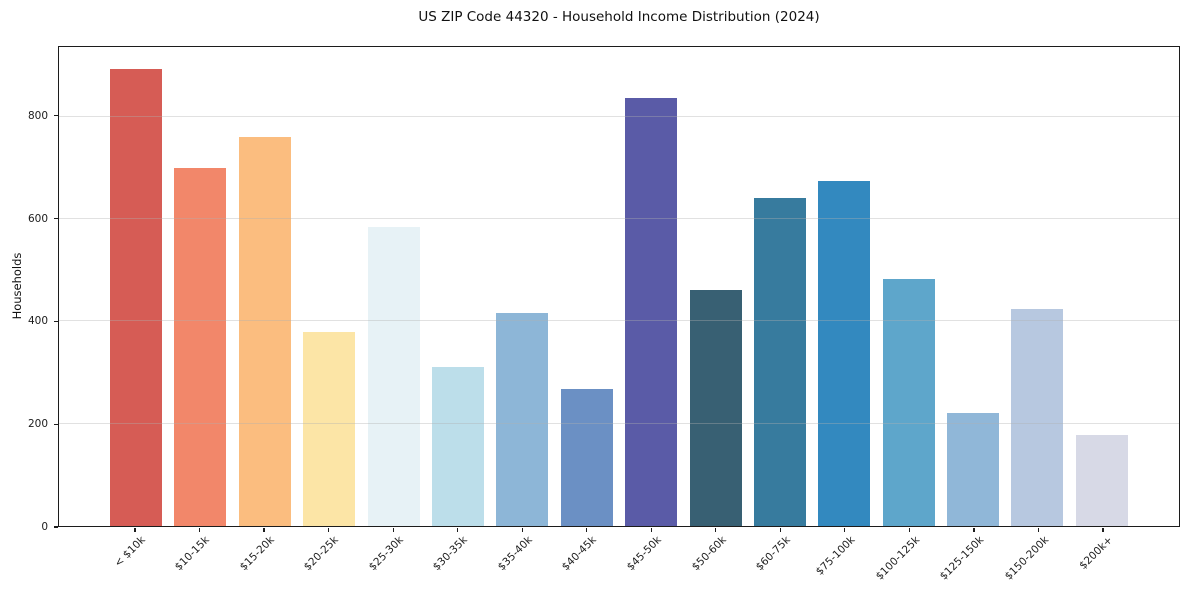  I want to click on x-tick-mark-$45-50k, so click(651, 530).